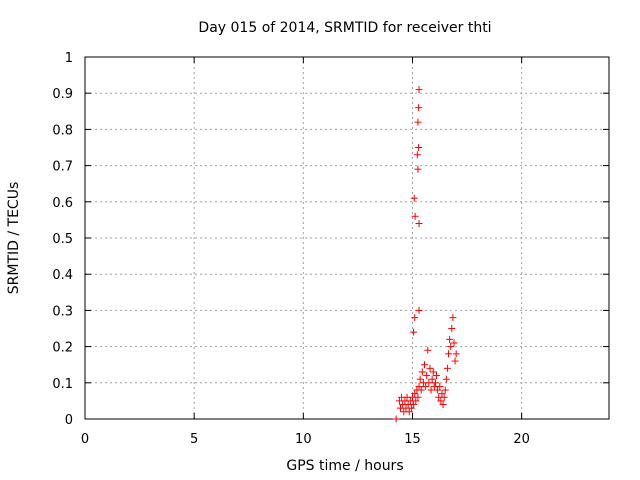  I want to click on y-tick-label: 0.1, so click(62, 384).